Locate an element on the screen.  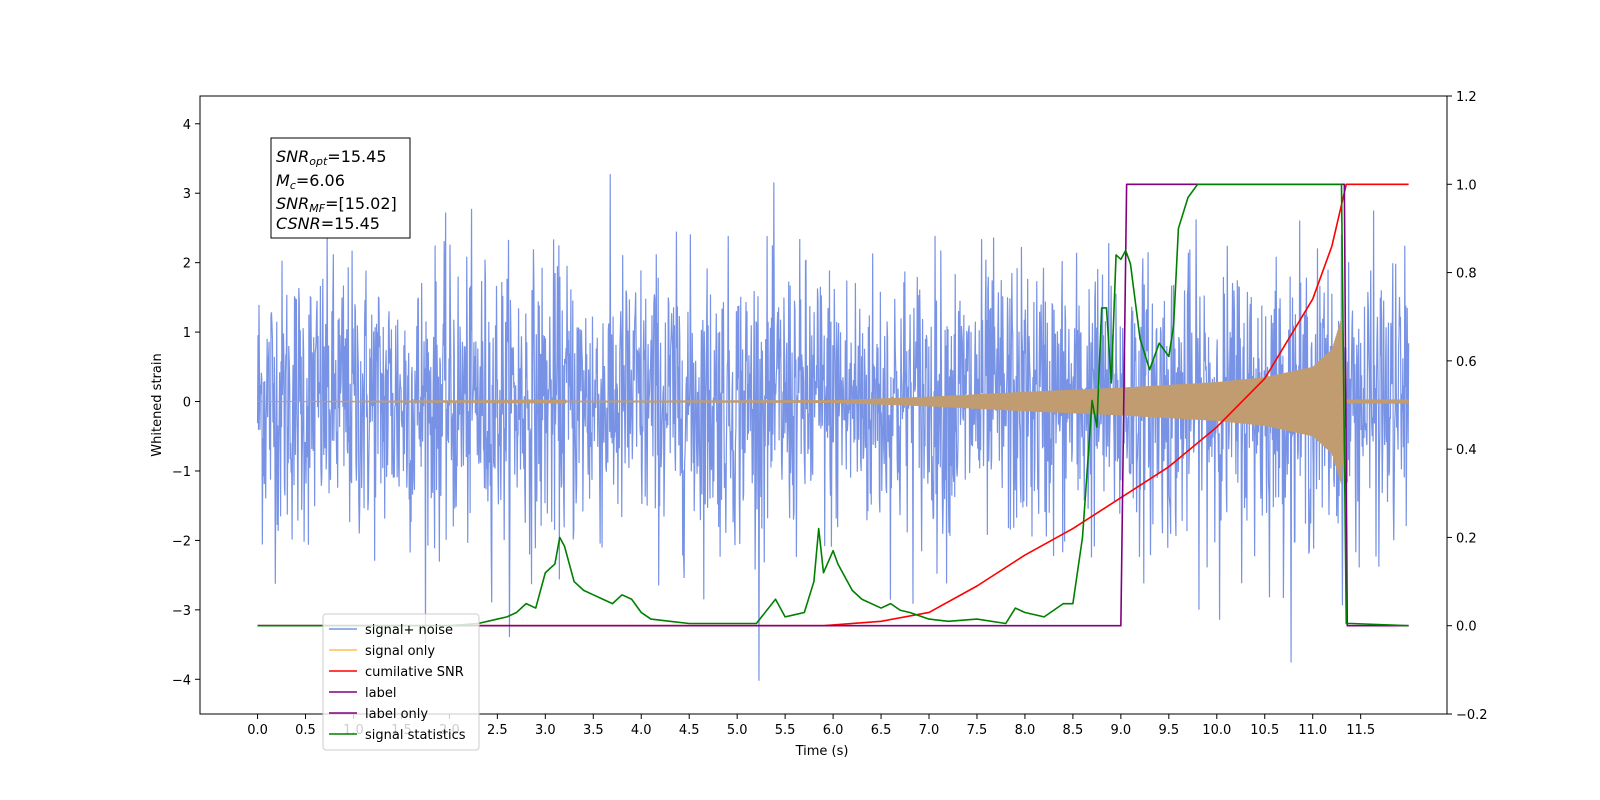
y-tick-label: 3 is located at coordinates (187, 194).